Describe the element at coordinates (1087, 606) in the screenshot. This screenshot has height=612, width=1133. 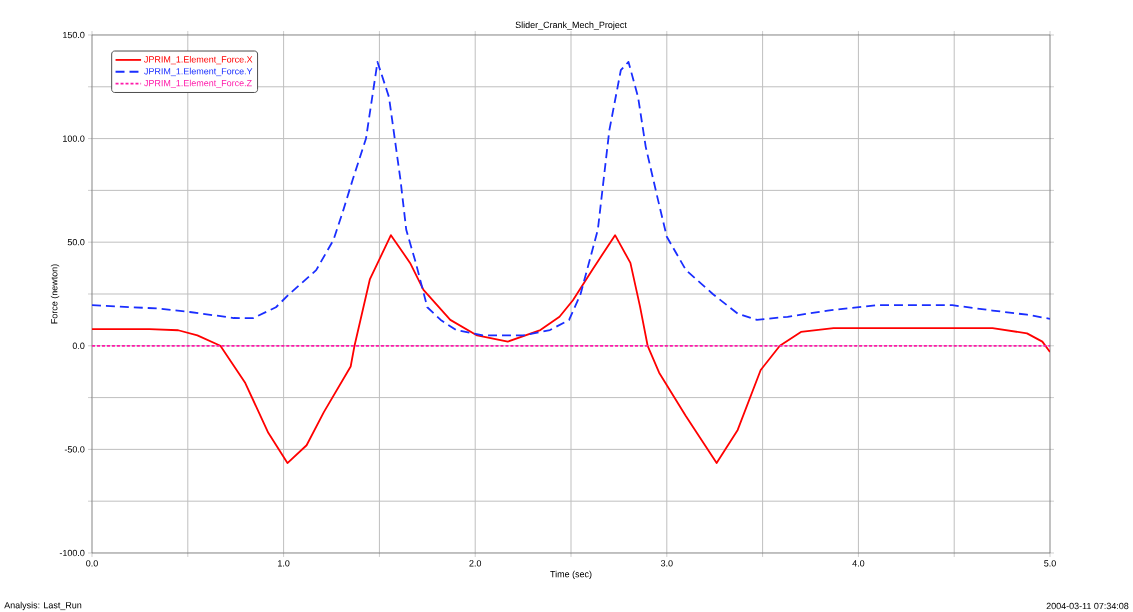
I see `text: 2004-03-11 07:34:08` at that location.